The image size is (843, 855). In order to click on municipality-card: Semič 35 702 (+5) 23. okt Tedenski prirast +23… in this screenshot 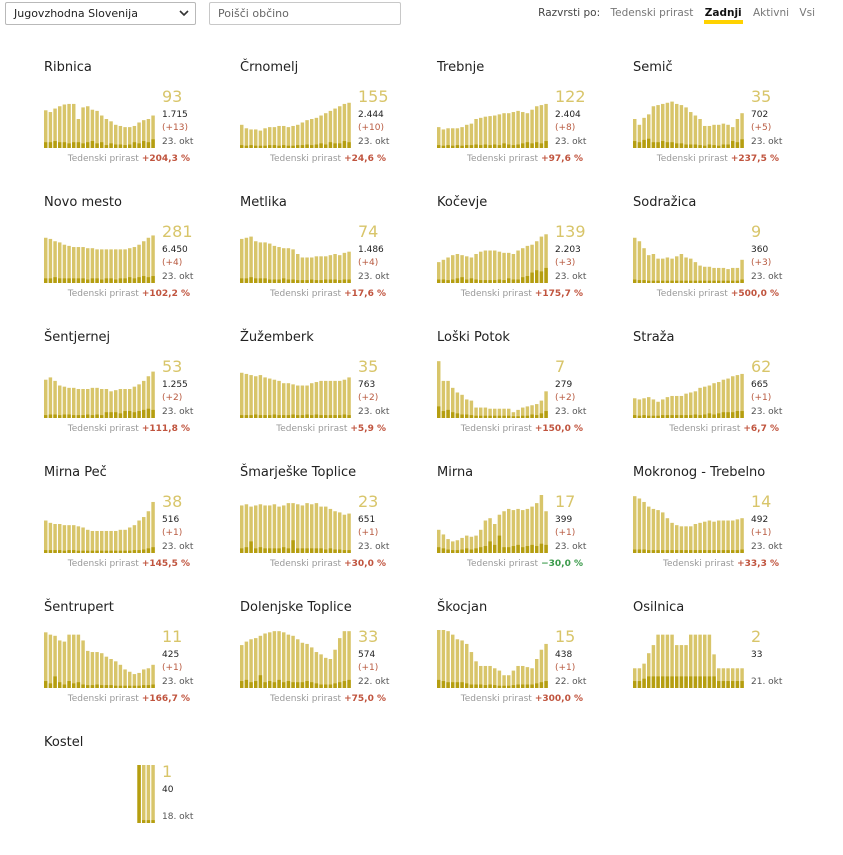, I will do `click(713, 120)`.